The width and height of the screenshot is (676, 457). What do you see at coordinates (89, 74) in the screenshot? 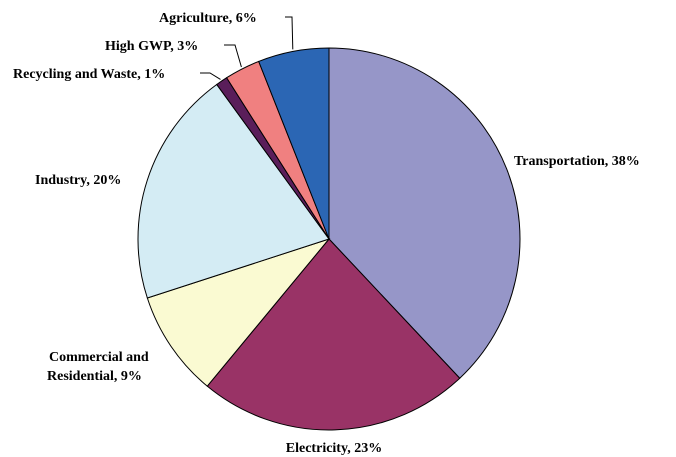
I see `label-recycling-waste: Recycling and Waste, 1%` at bounding box center [89, 74].